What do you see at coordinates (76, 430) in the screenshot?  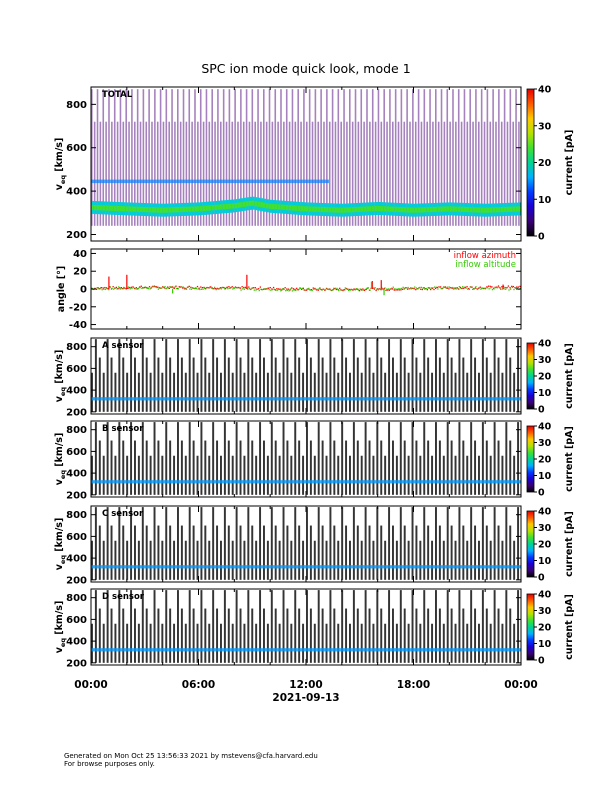 I see `y-tick-label: 800` at bounding box center [76, 430].